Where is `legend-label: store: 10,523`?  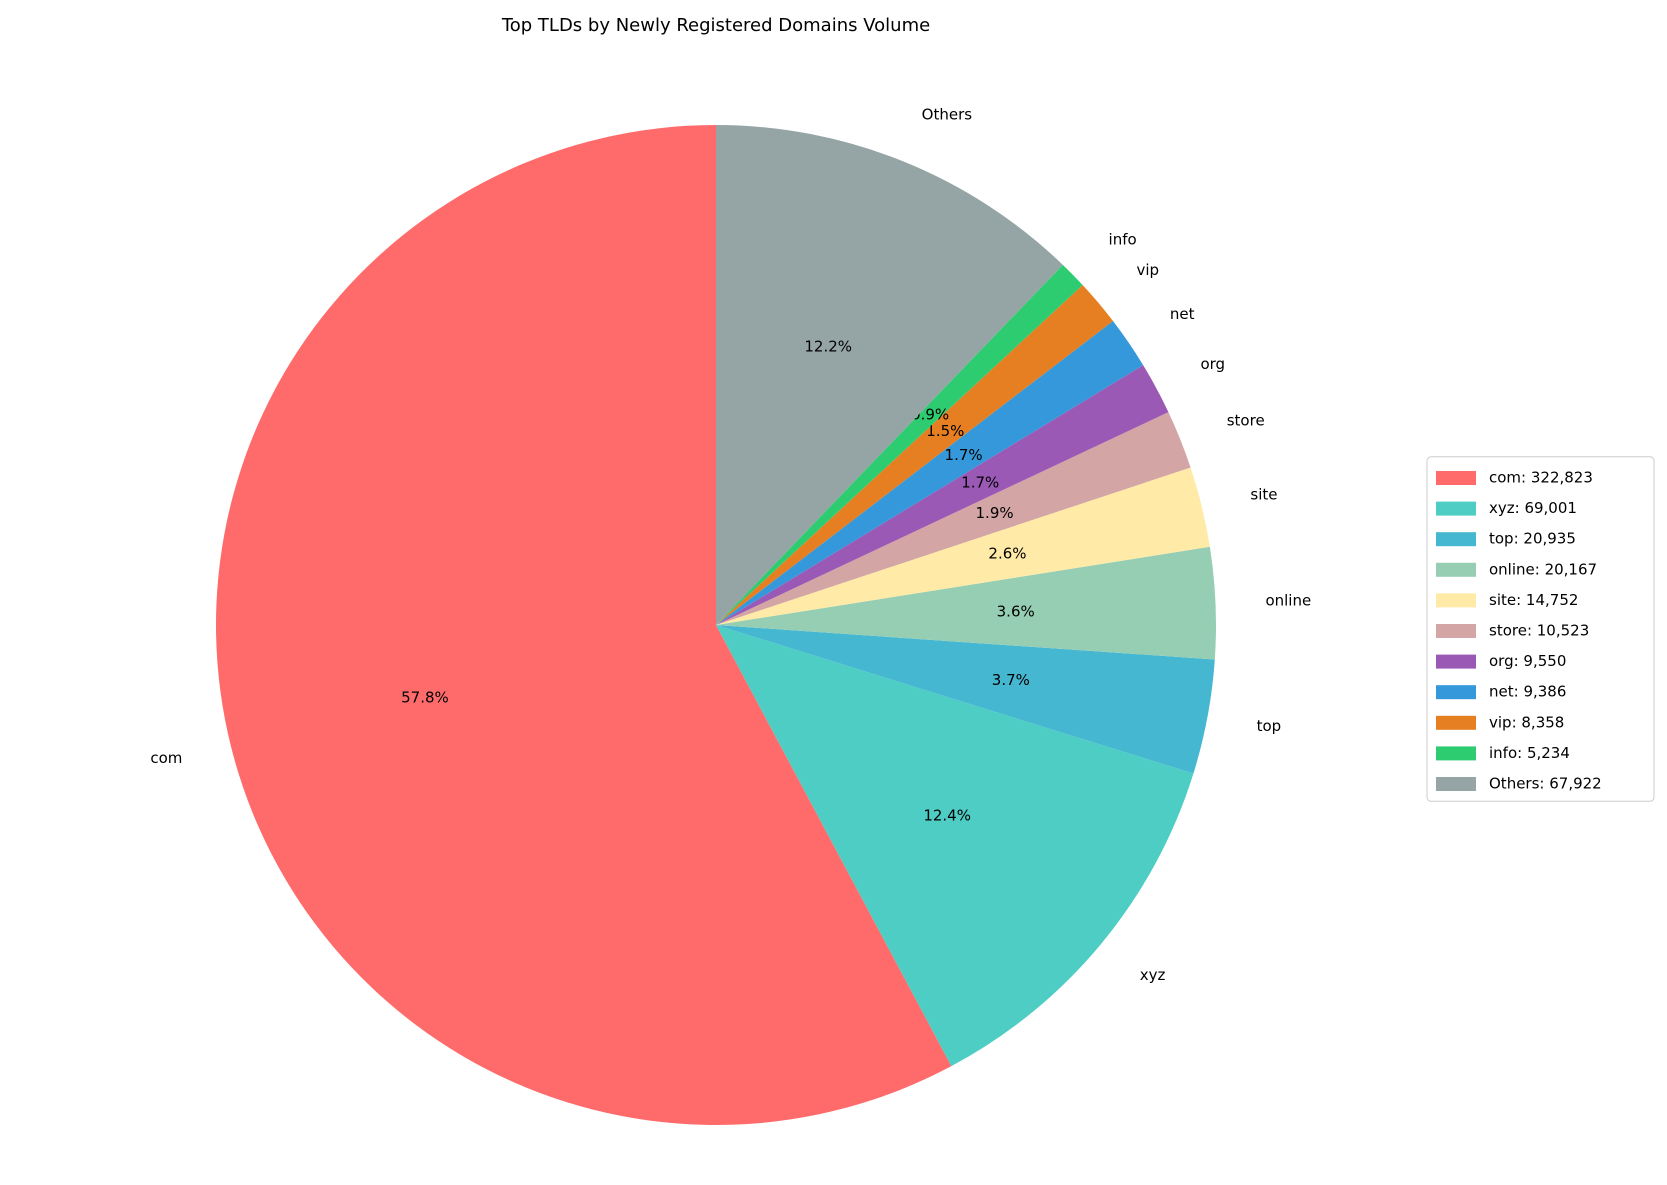
legend-label: store: 10,523 is located at coordinates (1539, 631).